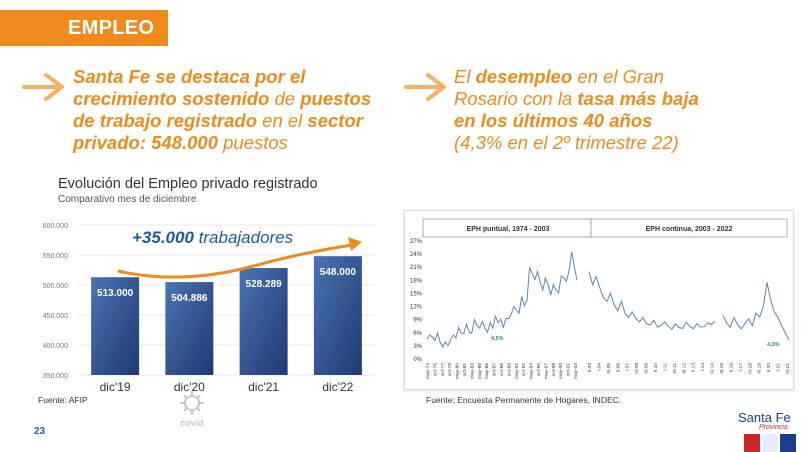 The image size is (801, 452). Describe the element at coordinates (189, 298) in the screenshot. I see `bar-value-label: 504.886` at that location.